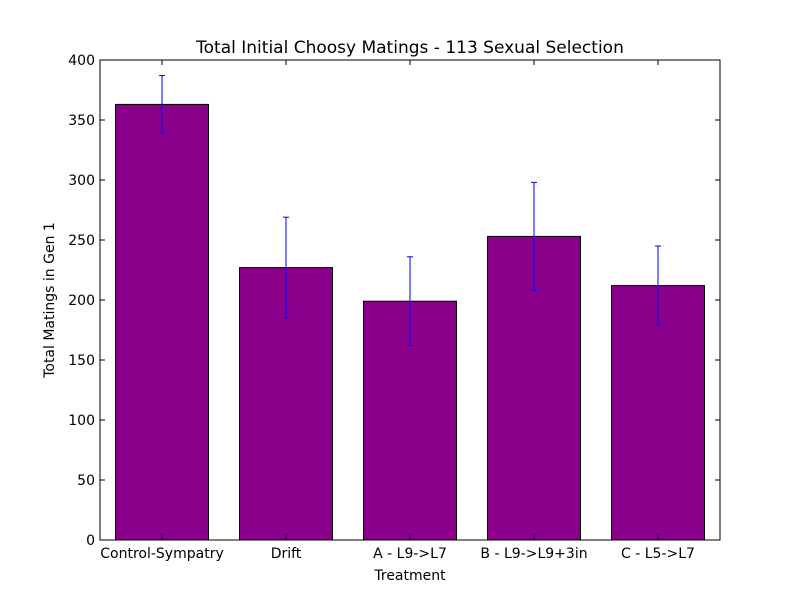 The image size is (800, 605). What do you see at coordinates (658, 554) in the screenshot?
I see `x-tick-label: C - L5->L7` at bounding box center [658, 554].